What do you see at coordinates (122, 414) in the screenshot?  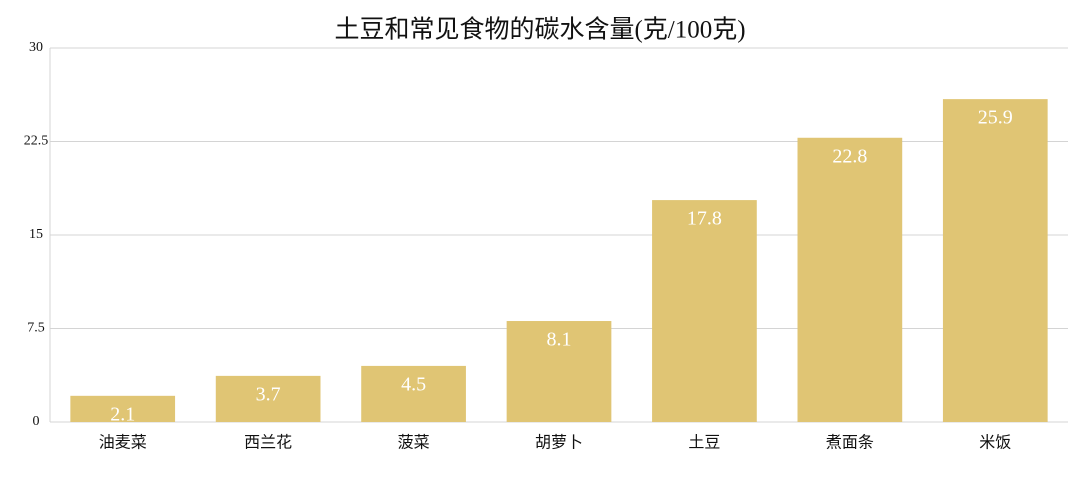 I see `value-label: 2.1` at bounding box center [122, 414].